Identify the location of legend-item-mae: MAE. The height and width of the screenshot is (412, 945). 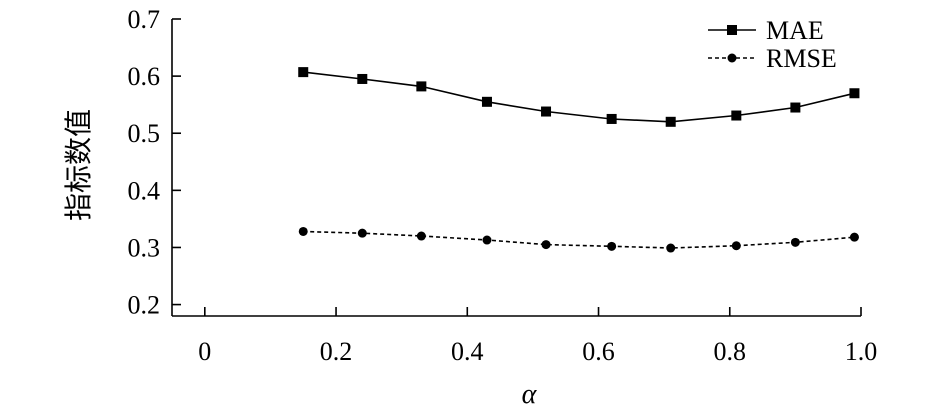
(766, 30).